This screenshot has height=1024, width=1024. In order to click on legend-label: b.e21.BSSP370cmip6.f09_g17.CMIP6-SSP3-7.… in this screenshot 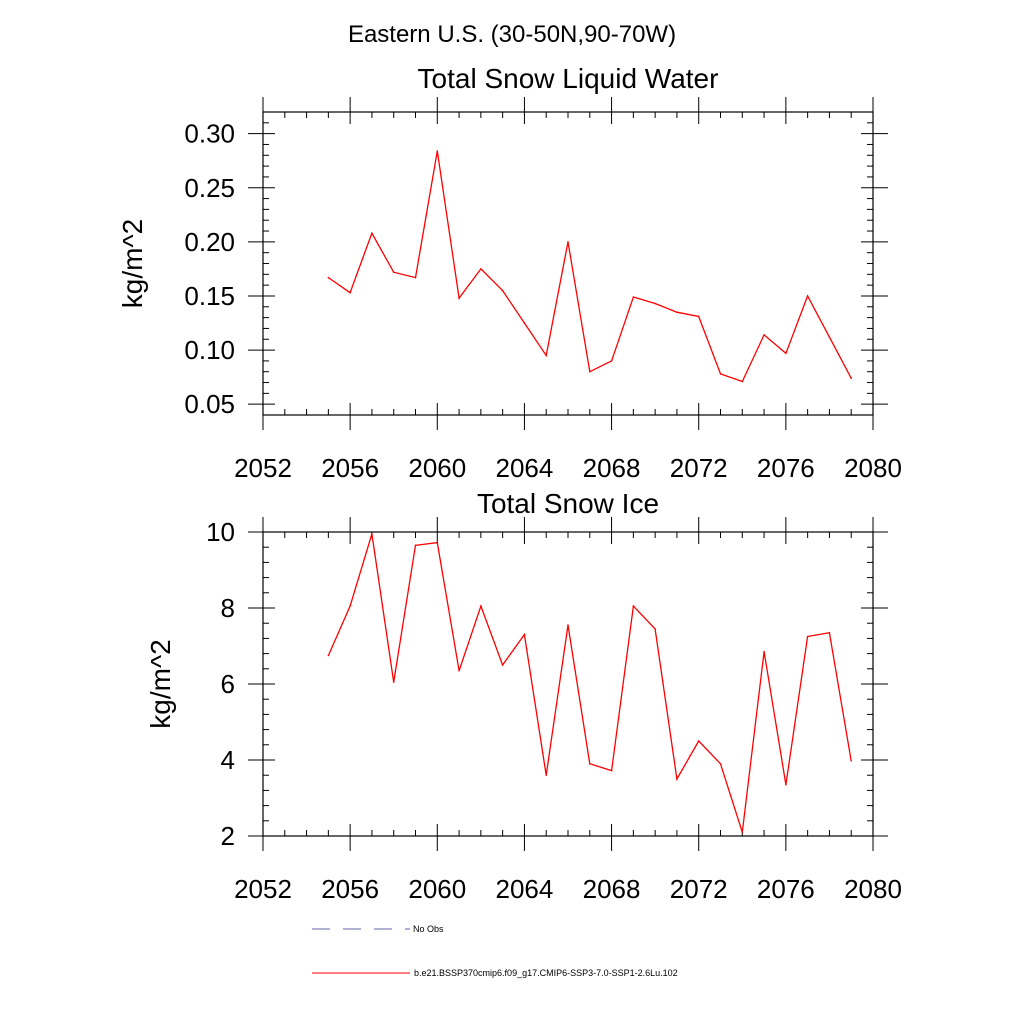, I will do `click(546, 973)`.